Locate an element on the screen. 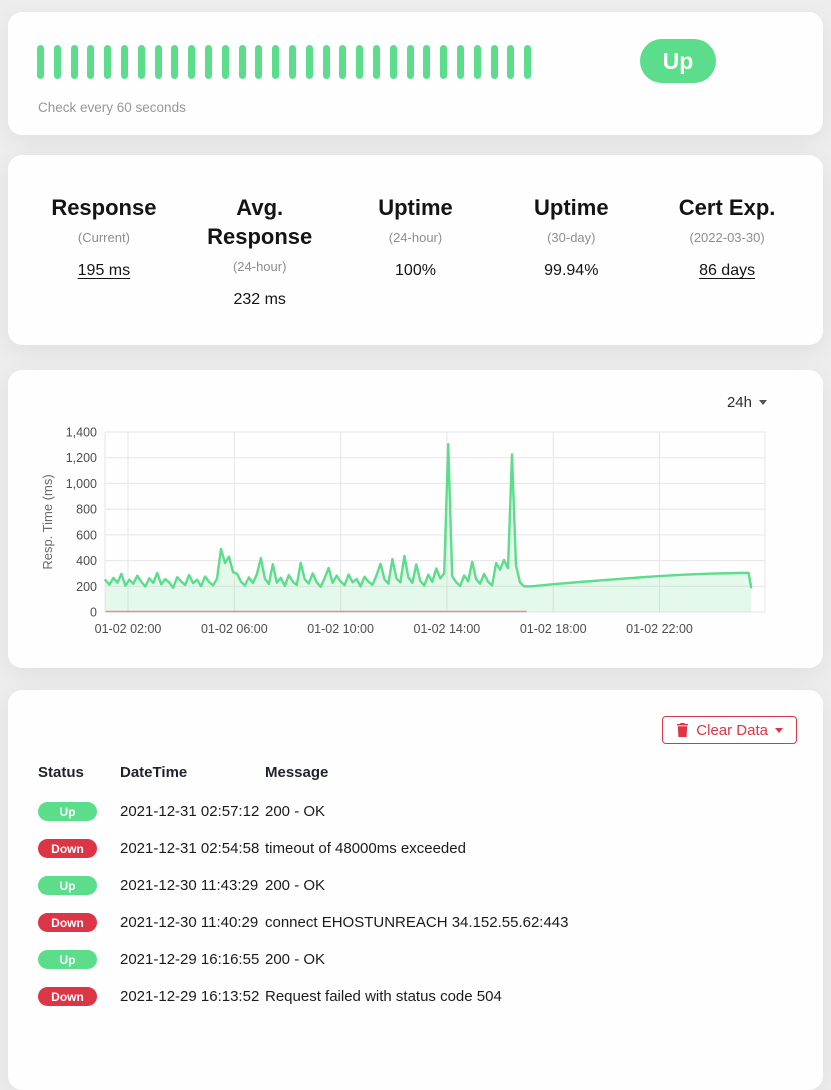 Image resolution: width=831 pixels, height=1090 pixels. svg-text: 400 is located at coordinates (86, 561).